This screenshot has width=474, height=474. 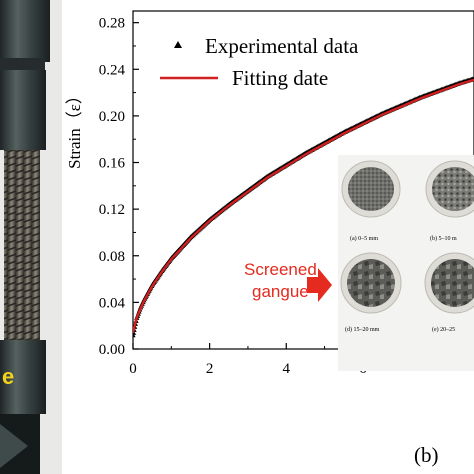 What do you see at coordinates (112, 210) in the screenshot?
I see `y-tick-label: 0.12` at bounding box center [112, 210].